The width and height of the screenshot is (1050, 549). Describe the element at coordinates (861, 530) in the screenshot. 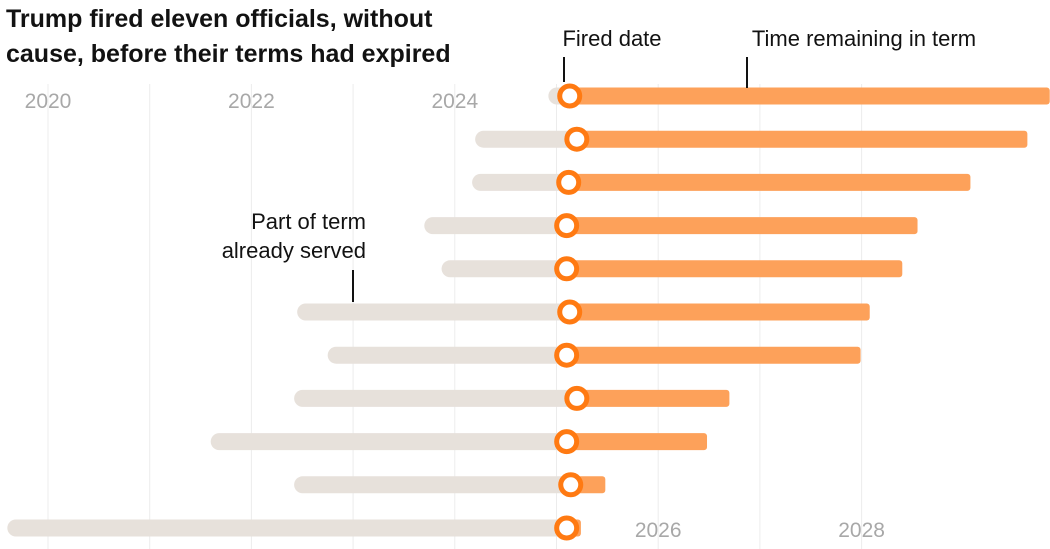

I see `tick-label-2028: 2028` at that location.